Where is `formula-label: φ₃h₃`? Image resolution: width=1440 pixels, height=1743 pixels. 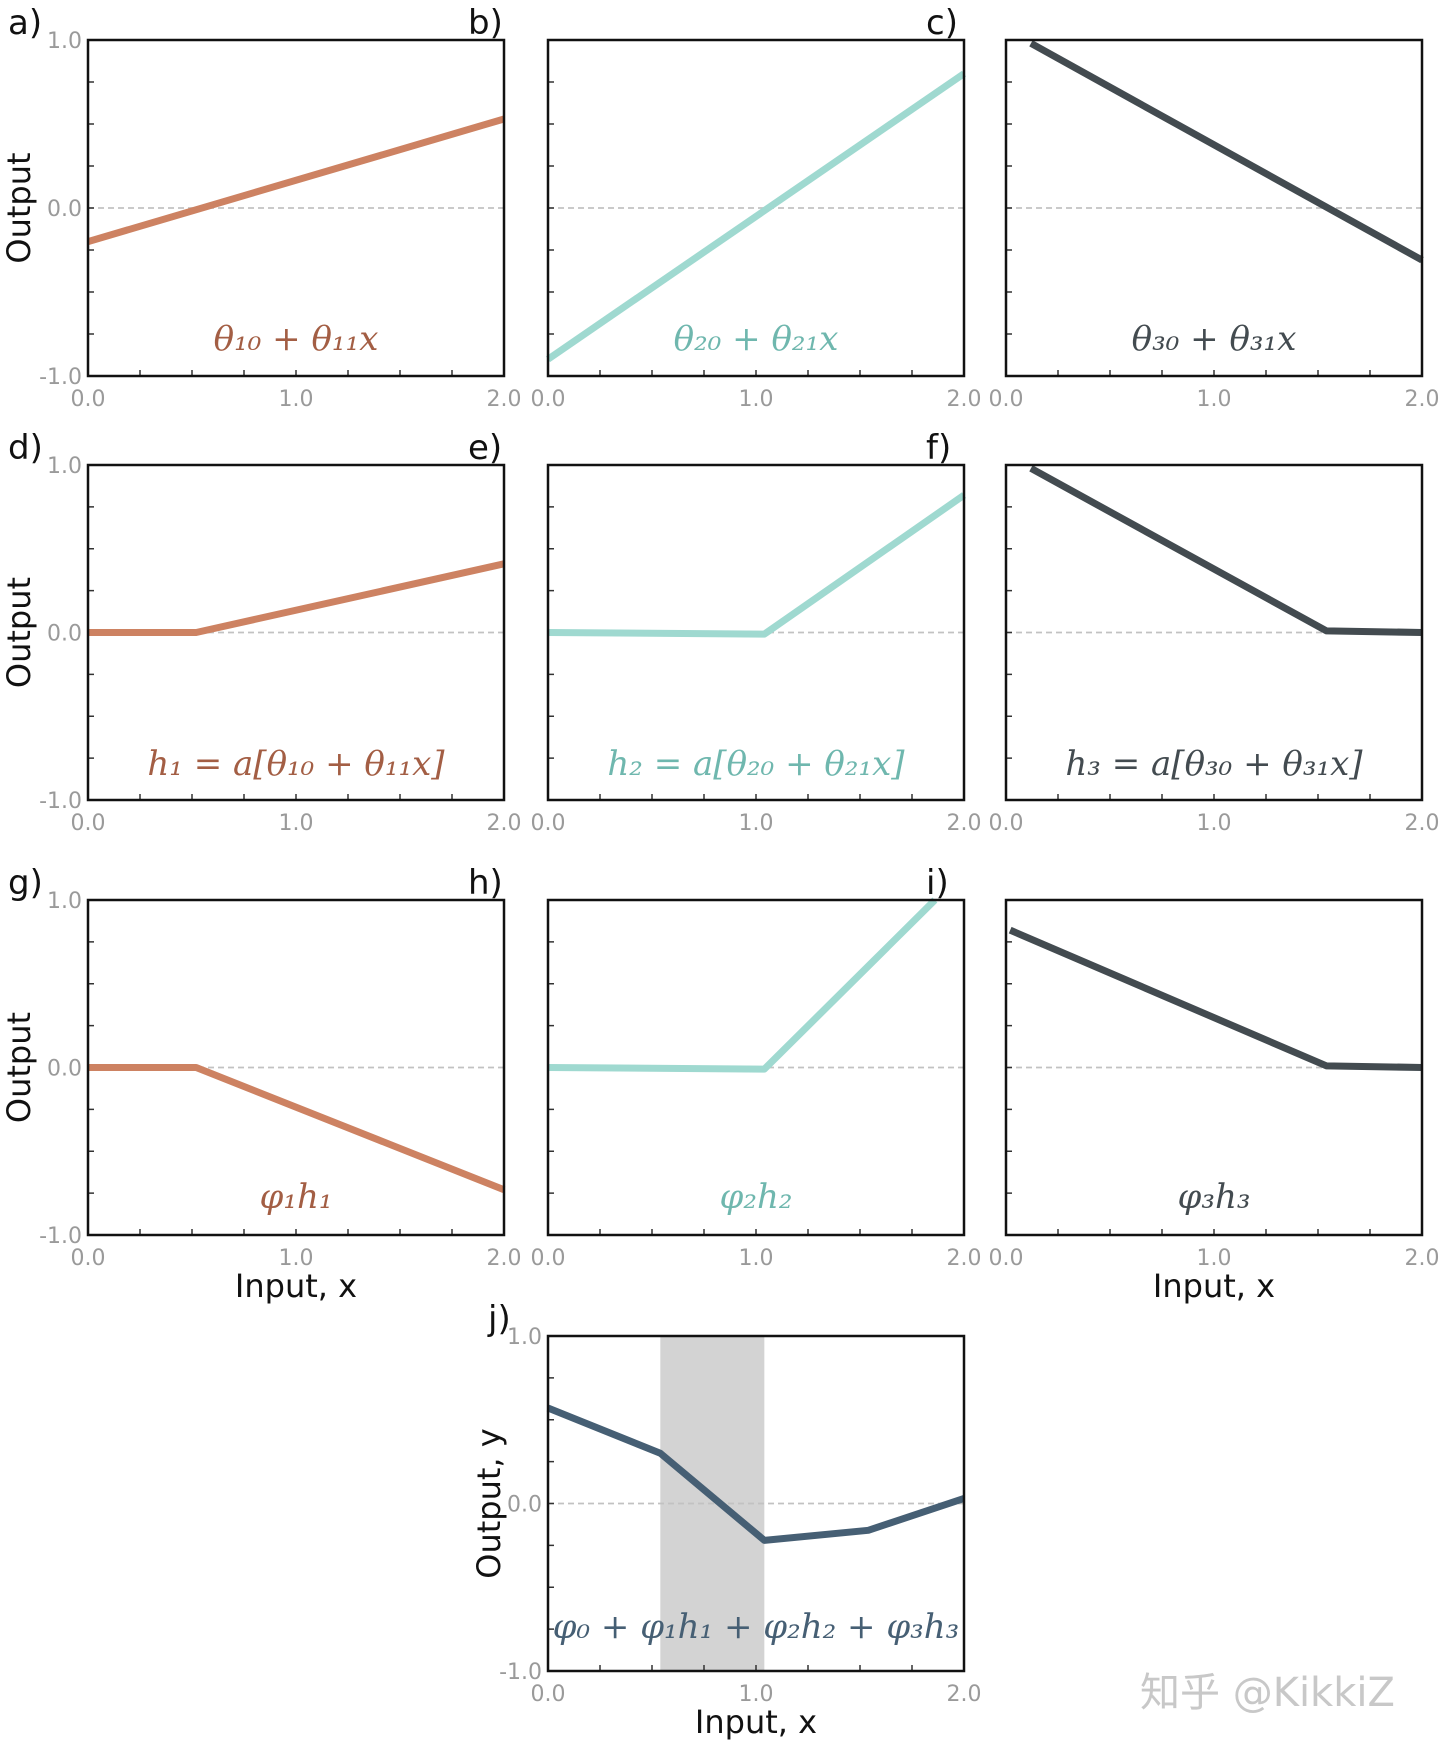 formula-label: φ₃h₃ is located at coordinates (1214, 1197).